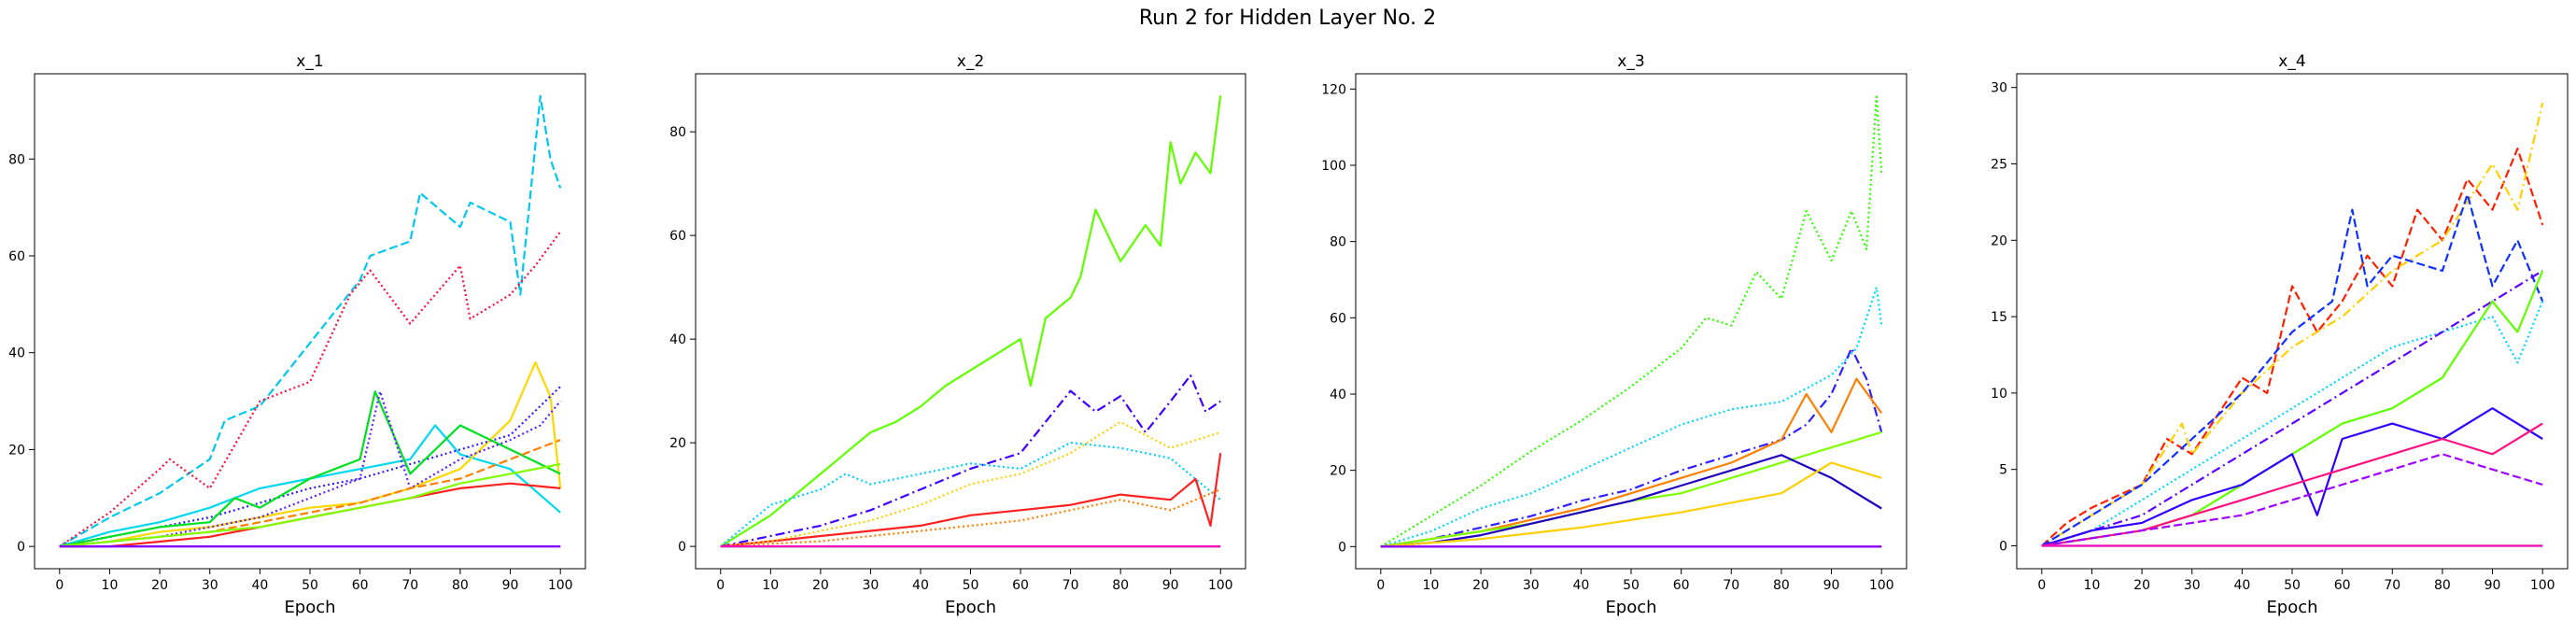 The image size is (2576, 621). I want to click on y-tick-label: 15, so click(1999, 318).